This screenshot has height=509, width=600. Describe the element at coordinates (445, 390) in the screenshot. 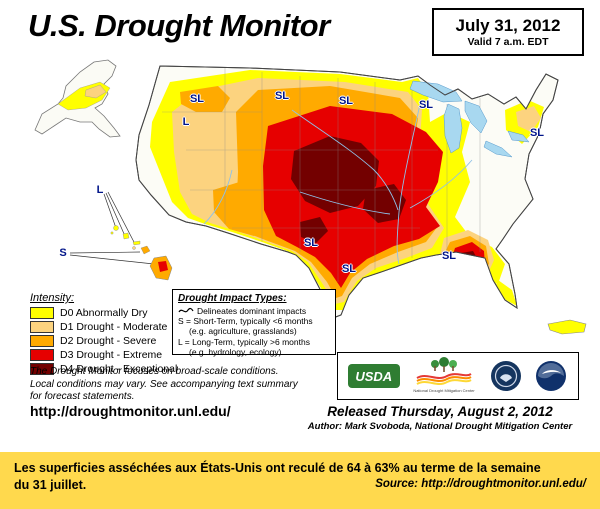

I see `ndmc-logo-caption: National Drought Mitigation Center` at that location.